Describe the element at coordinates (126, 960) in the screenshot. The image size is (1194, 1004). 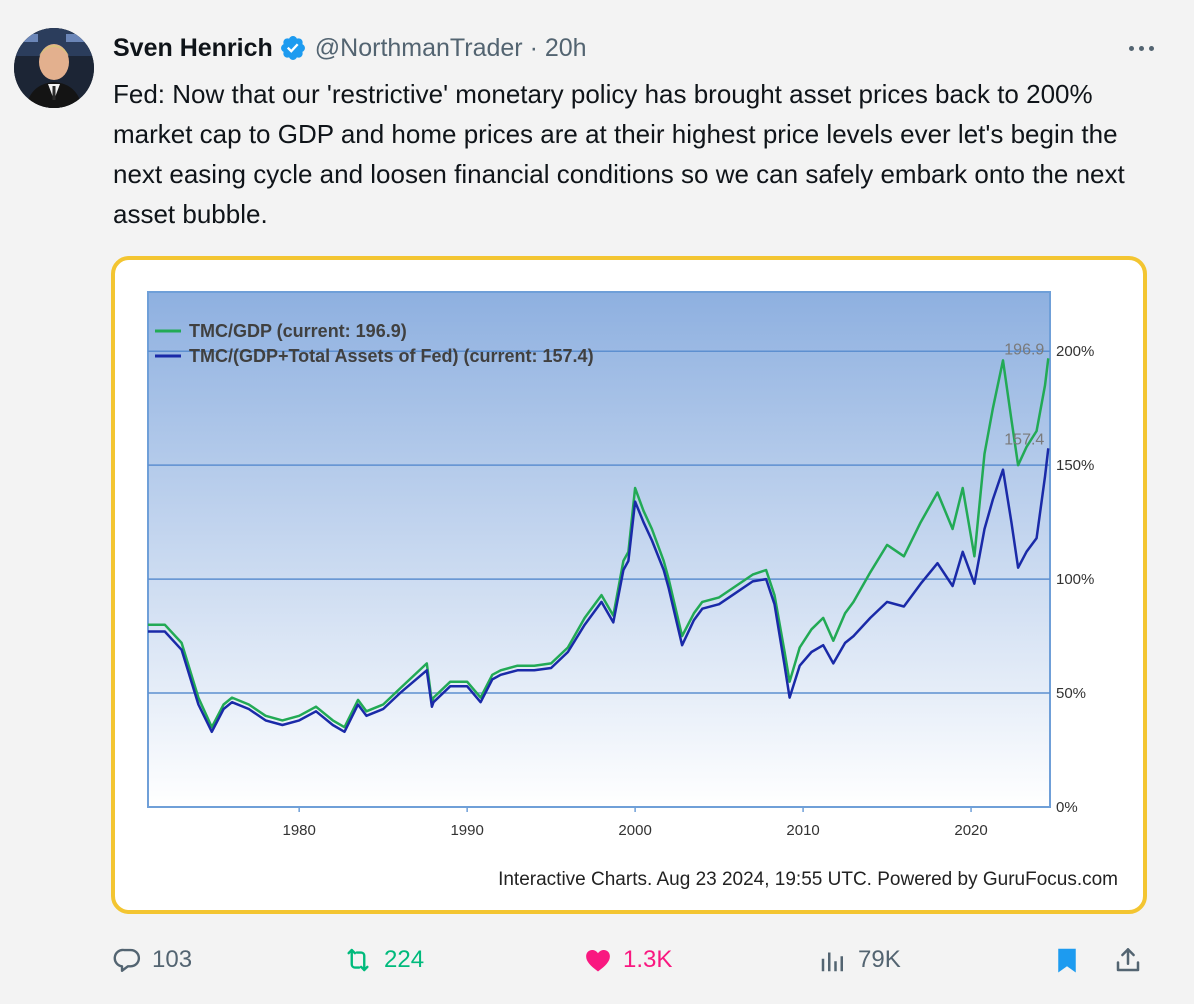
I see `reply-icon` at that location.